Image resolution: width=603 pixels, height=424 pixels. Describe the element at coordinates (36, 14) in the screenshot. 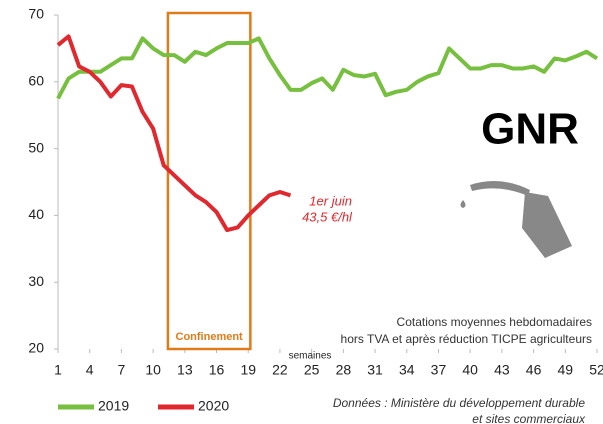

I see `y-tick-label: 70` at that location.